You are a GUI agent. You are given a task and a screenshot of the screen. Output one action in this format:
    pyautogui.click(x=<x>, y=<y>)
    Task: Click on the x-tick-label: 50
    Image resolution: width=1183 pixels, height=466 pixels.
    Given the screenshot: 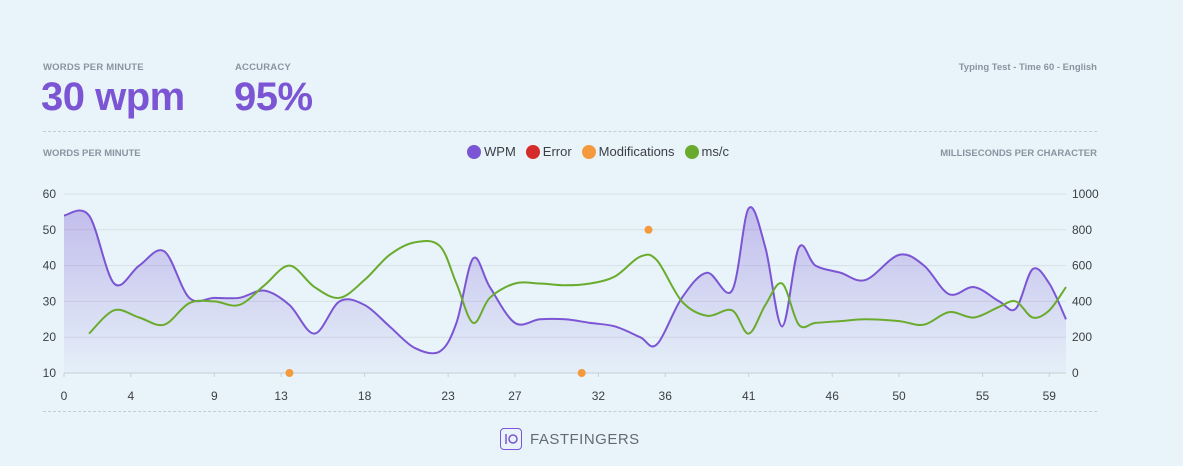 What is the action you would take?
    pyautogui.click(x=899, y=396)
    